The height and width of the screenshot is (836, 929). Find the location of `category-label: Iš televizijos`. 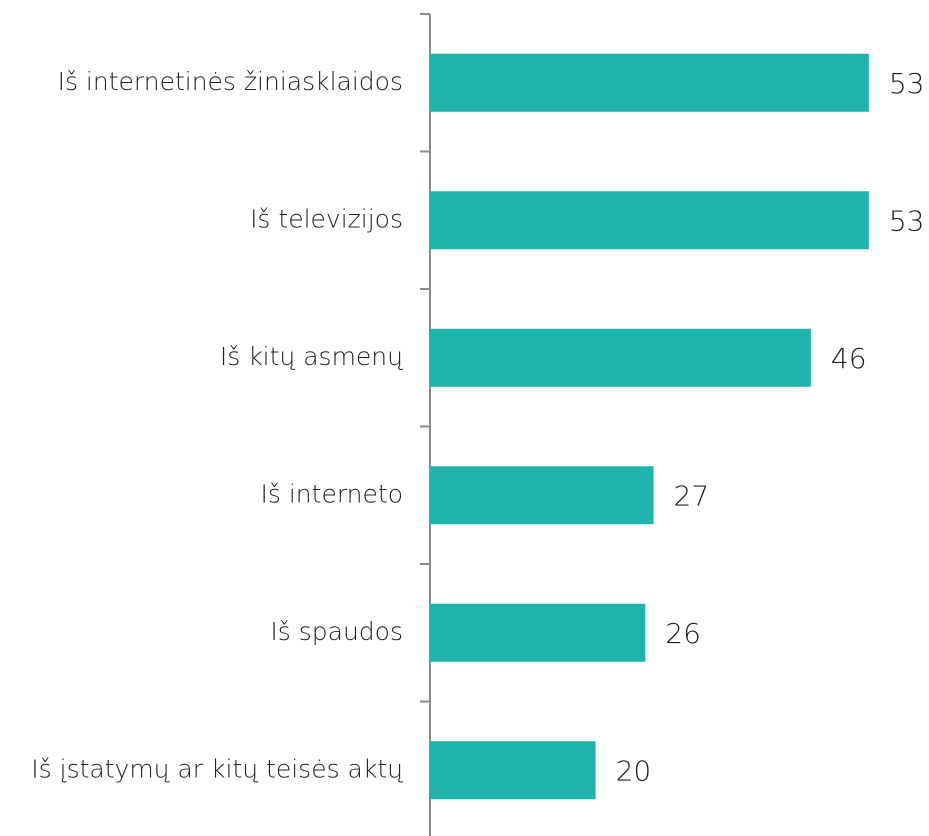

category-label: Iš televizijos is located at coordinates (326, 218).